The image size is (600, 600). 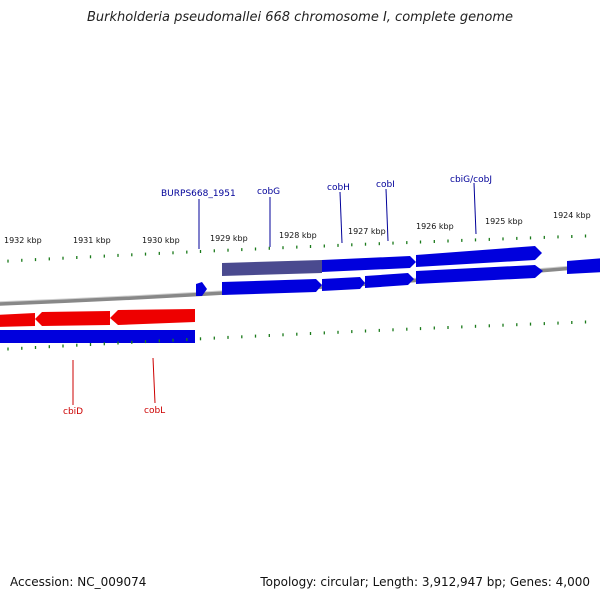 I want to click on highlighted-gene, so click(x=272, y=268).